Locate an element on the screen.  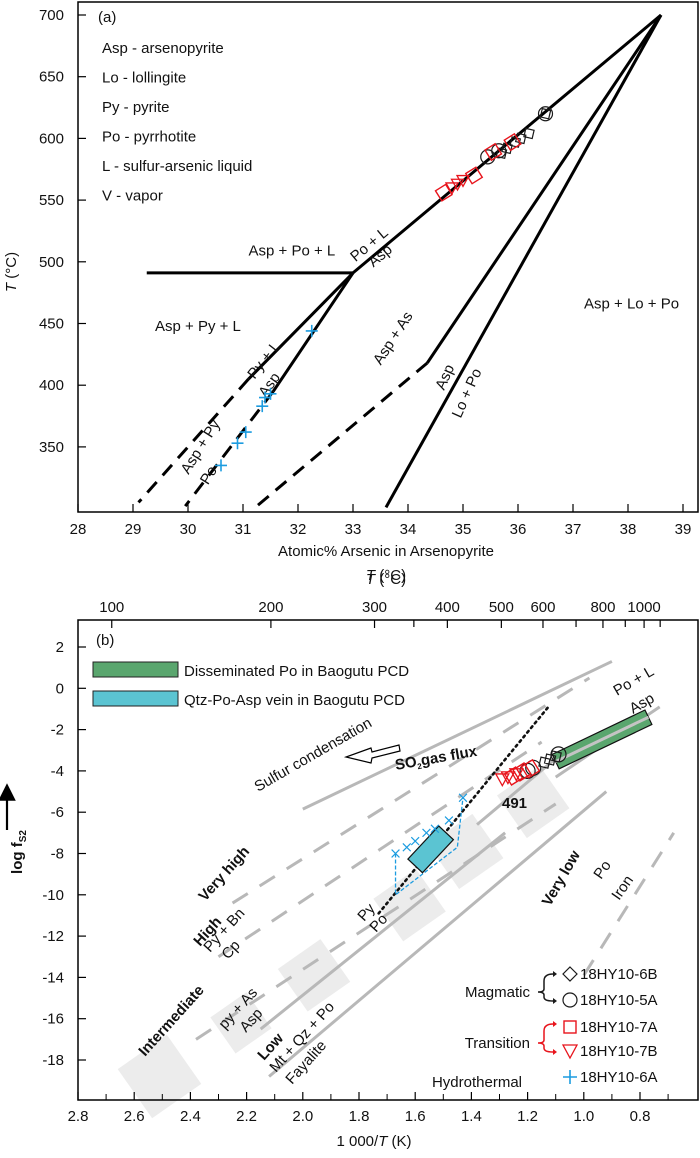
x-tick-label: 38 is located at coordinates (628, 529).